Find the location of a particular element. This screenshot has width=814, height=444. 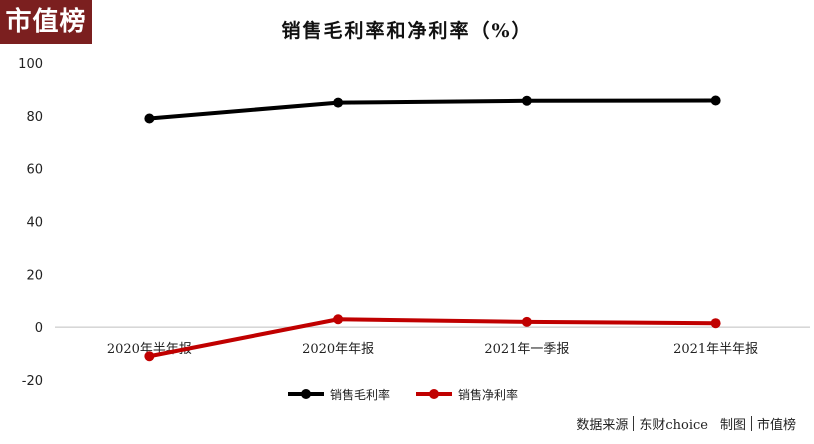

x-tick-label: 2020年年报 is located at coordinates (338, 349).